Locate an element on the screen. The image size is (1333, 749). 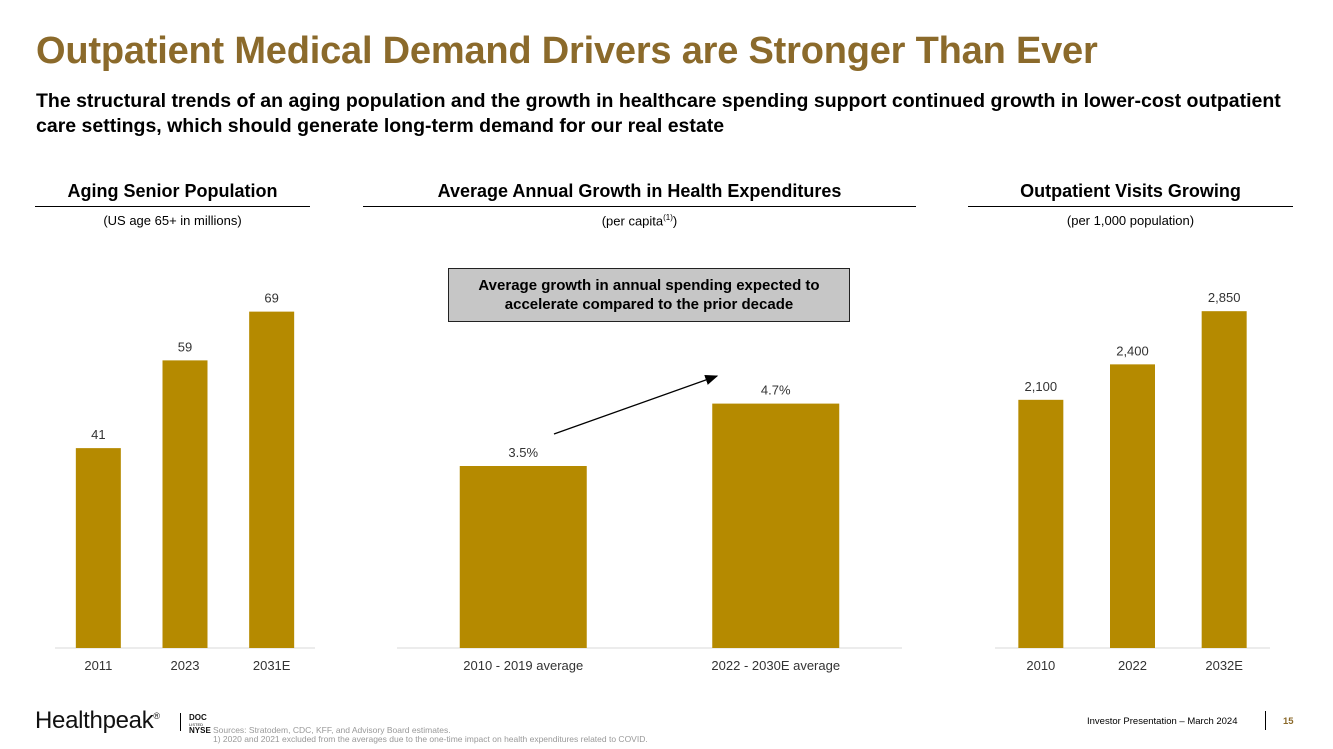
aging-data-label: 59 is located at coordinates (185, 346).